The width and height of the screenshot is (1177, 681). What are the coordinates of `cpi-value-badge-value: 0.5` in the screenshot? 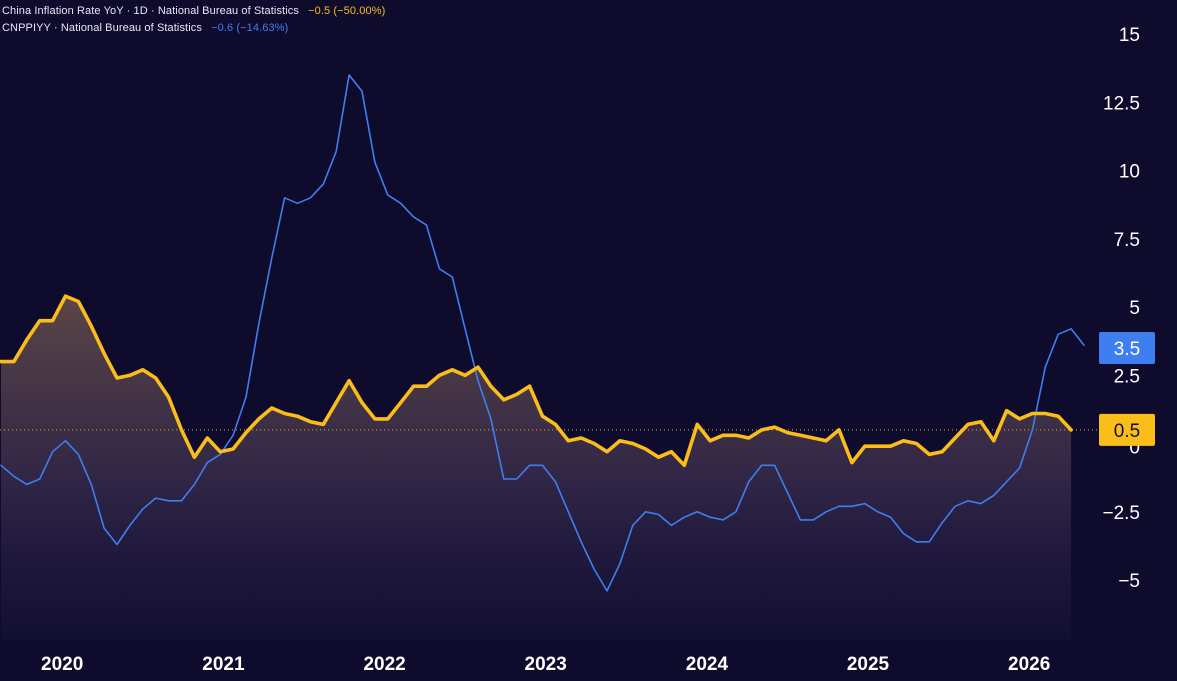 It's located at (1127, 431).